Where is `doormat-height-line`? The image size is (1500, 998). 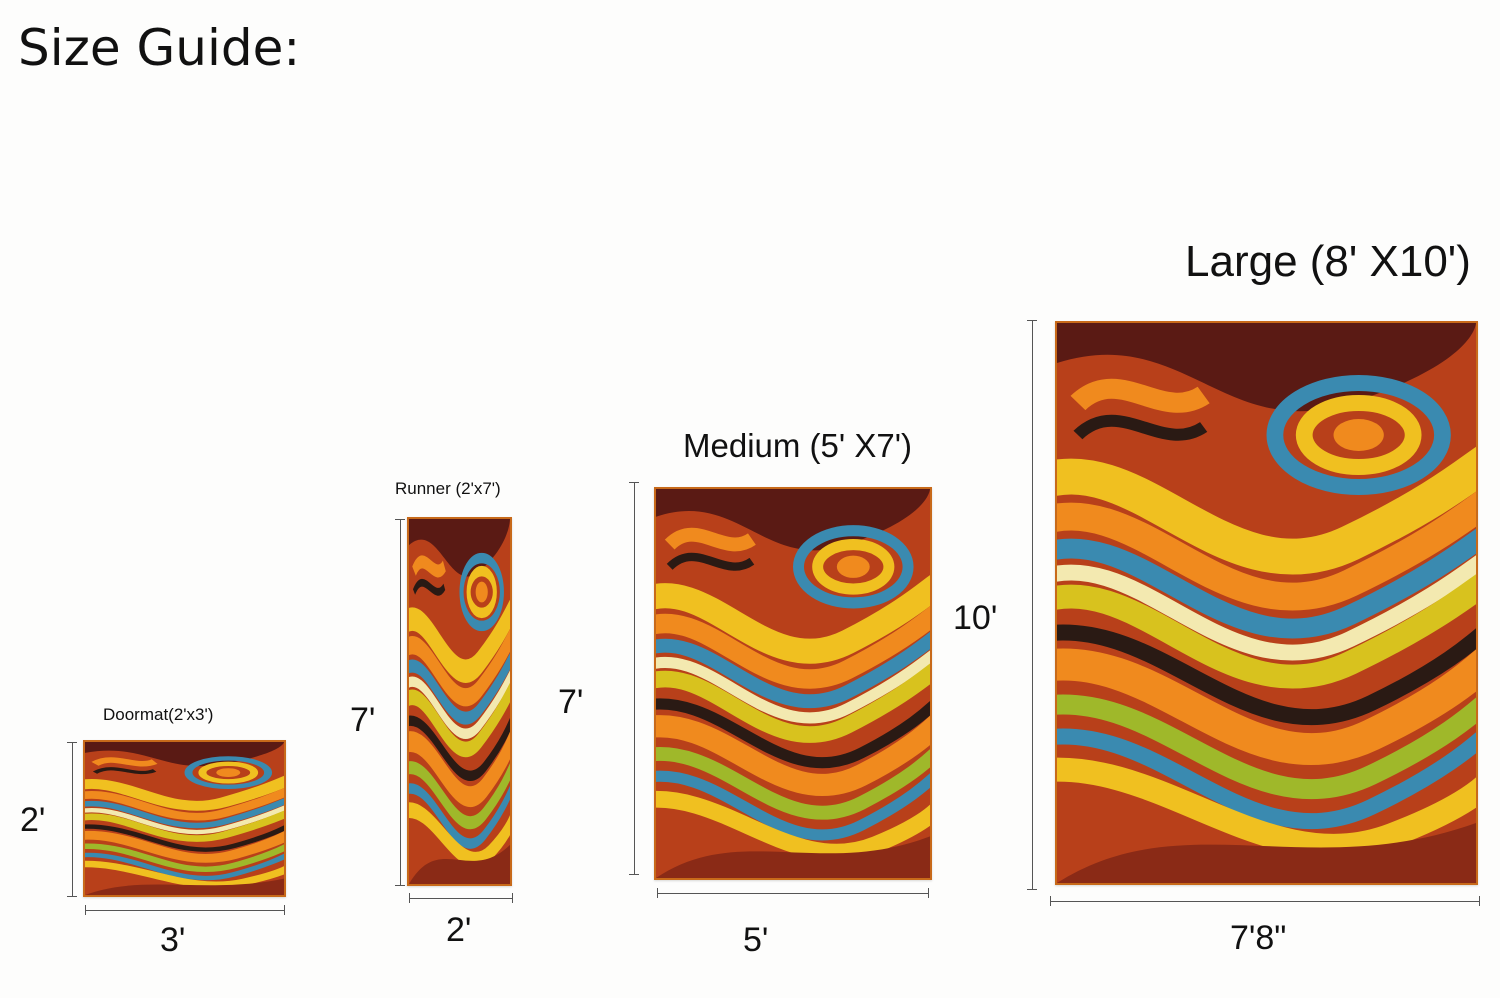 doormat-height-line is located at coordinates (72, 819).